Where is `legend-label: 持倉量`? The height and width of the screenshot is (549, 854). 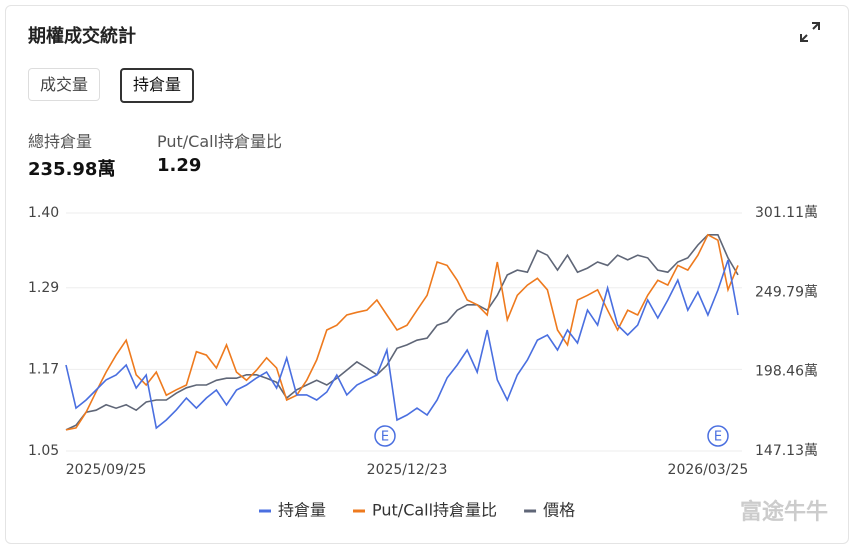
legend-label: 持倉量 is located at coordinates (302, 510).